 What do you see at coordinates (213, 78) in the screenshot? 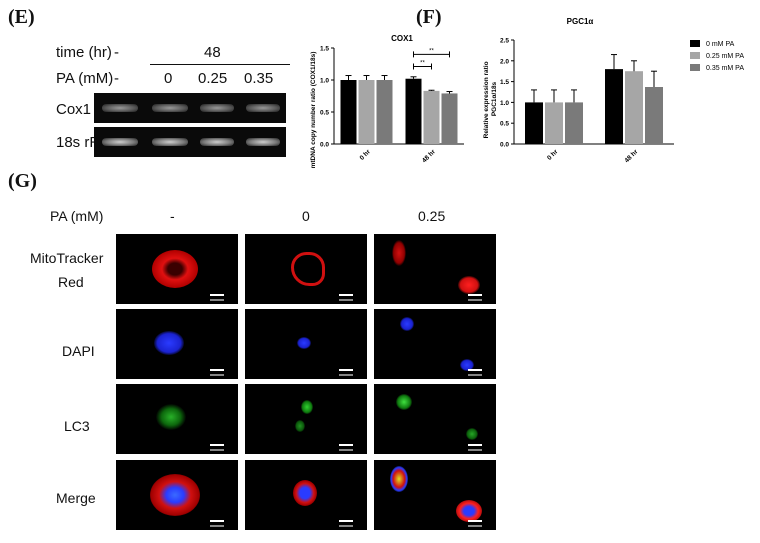
I see `pa-value-025: 0.25` at bounding box center [213, 78].